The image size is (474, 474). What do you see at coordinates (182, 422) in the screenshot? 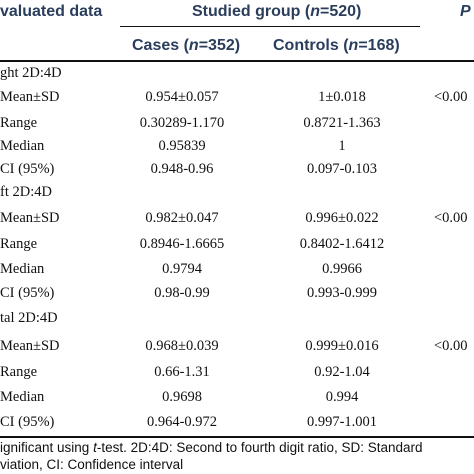
I see `cases-cell: 0.964-0.972` at bounding box center [182, 422].